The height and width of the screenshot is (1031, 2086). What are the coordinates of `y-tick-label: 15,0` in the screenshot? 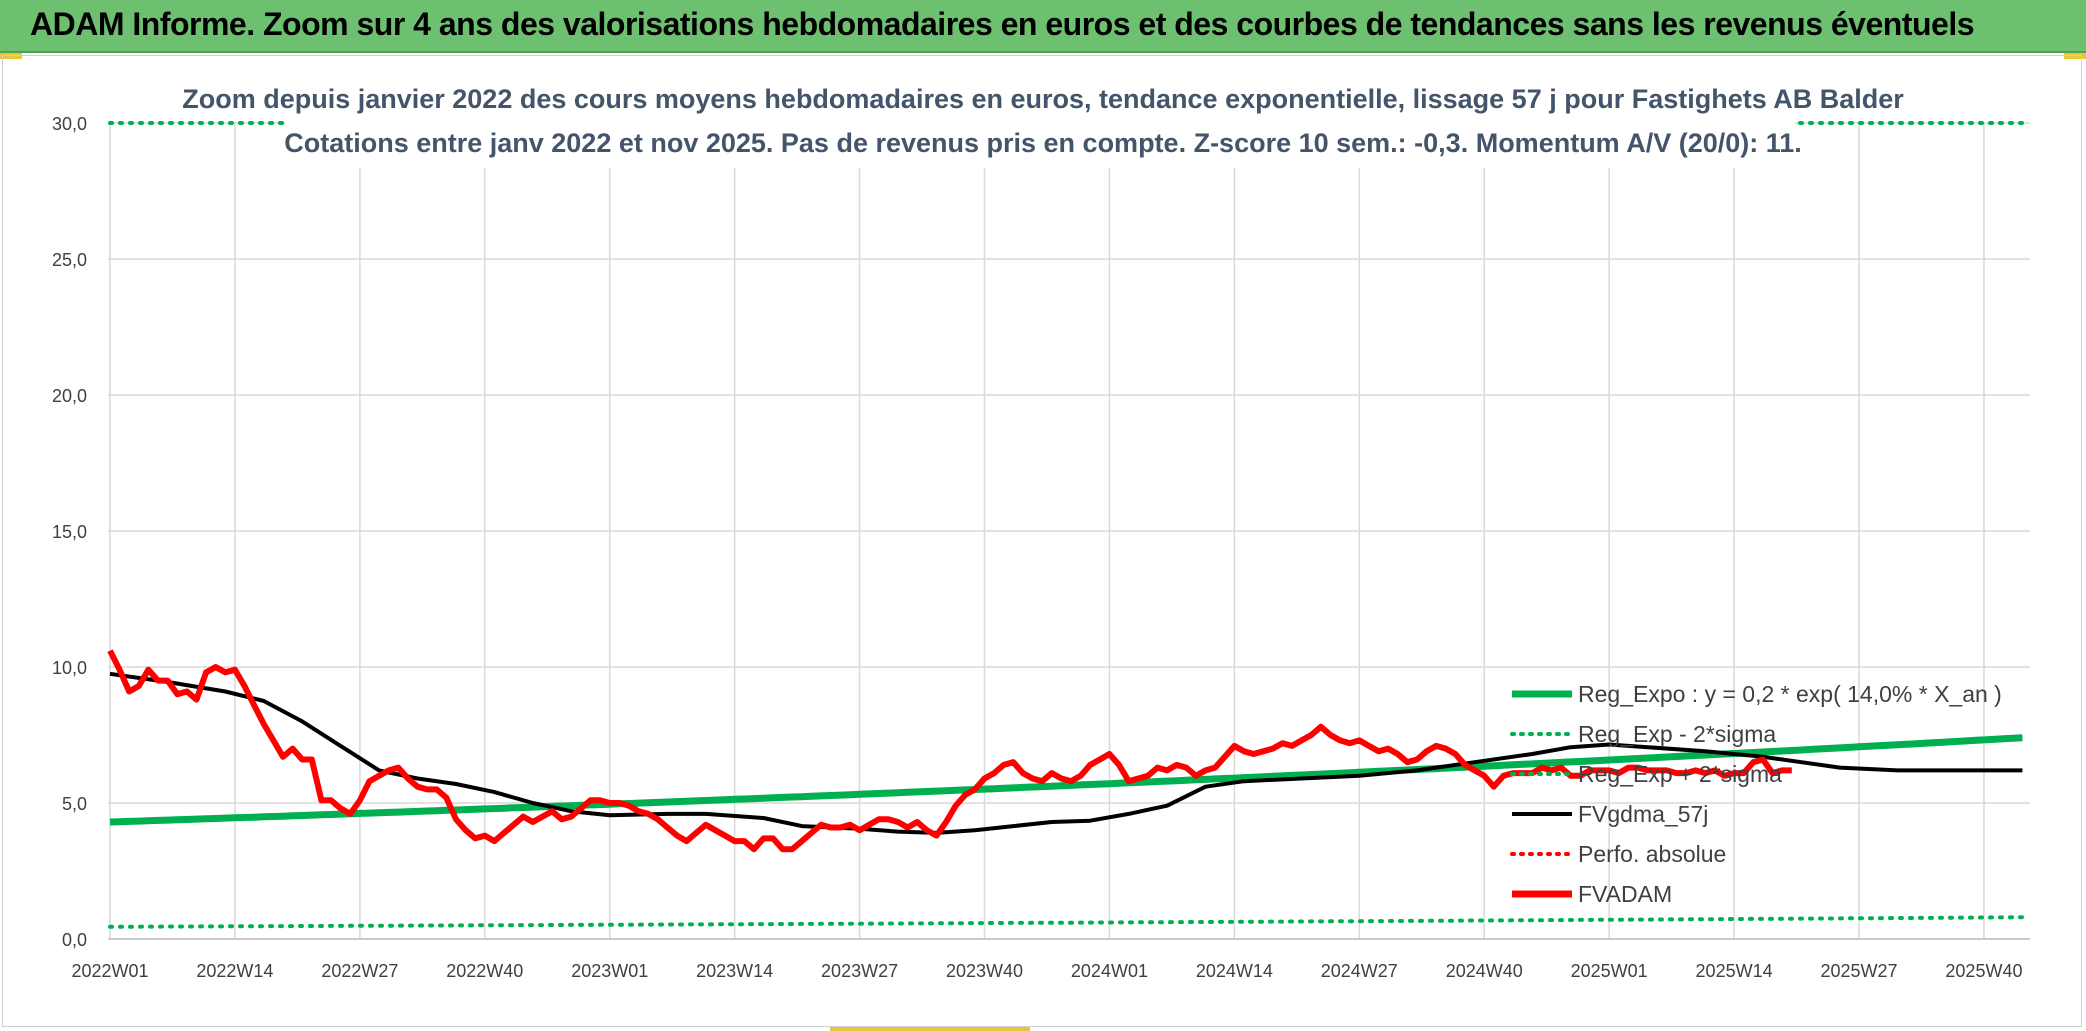 It's located at (69, 532).